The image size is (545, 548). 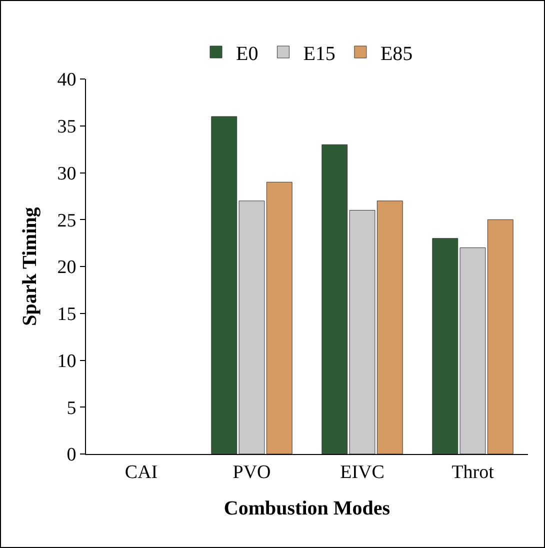 What do you see at coordinates (66, 267) in the screenshot?
I see `y-tick-label: 20` at bounding box center [66, 267].